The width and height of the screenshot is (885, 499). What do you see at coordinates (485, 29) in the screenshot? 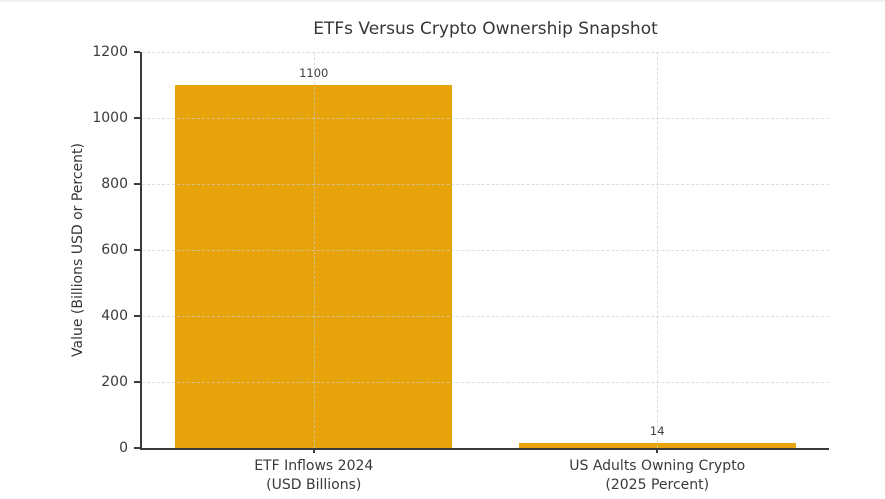
I see `chart-title: ETFs Versus Crypto Ownership Snapshot` at bounding box center [485, 29].